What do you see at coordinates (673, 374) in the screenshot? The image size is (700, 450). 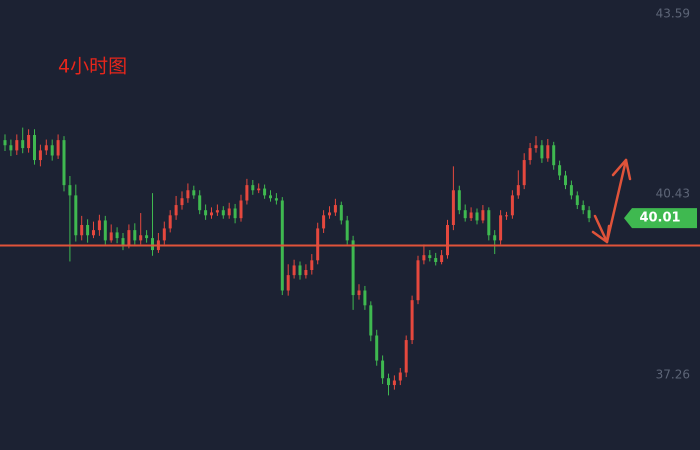 I see `y-tick-label: 37.26` at bounding box center [673, 374].